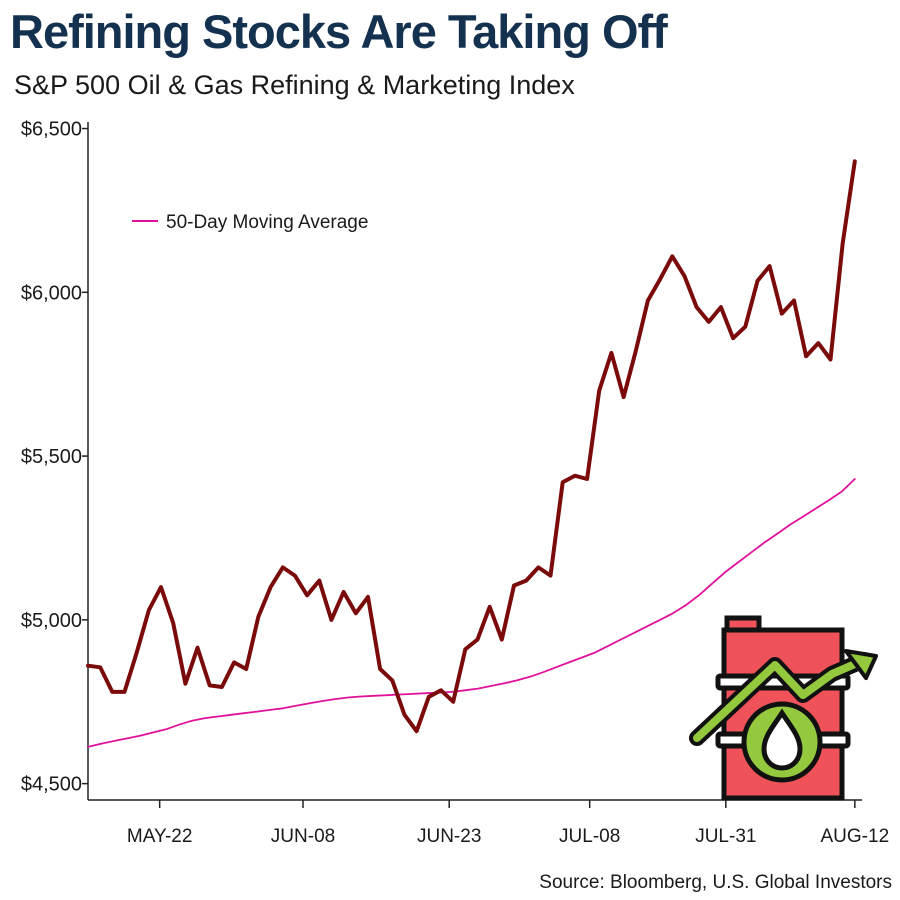  I want to click on legend-label-moving-average: 50-Day Moving Average, so click(267, 222).